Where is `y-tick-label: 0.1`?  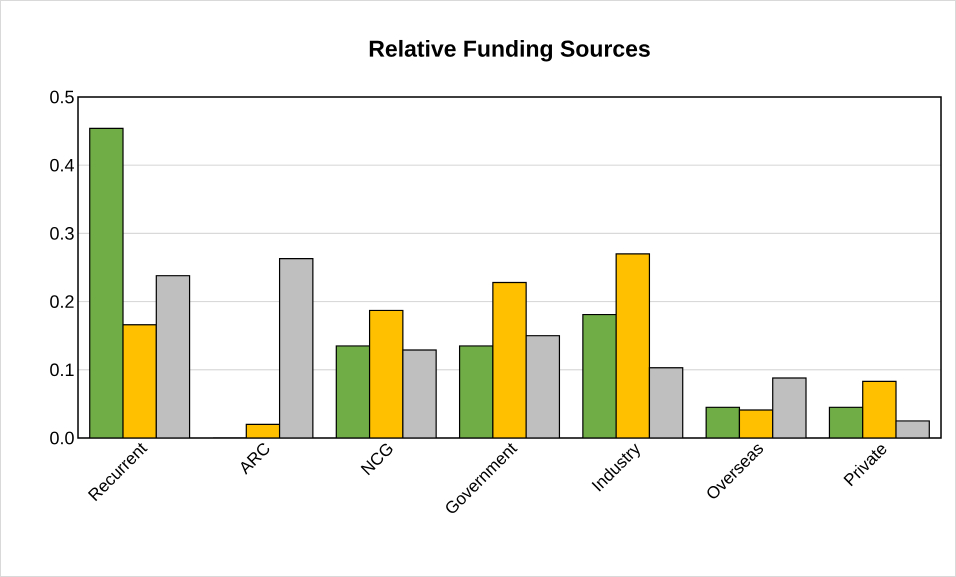
y-tick-label: 0.1 is located at coordinates (62, 369).